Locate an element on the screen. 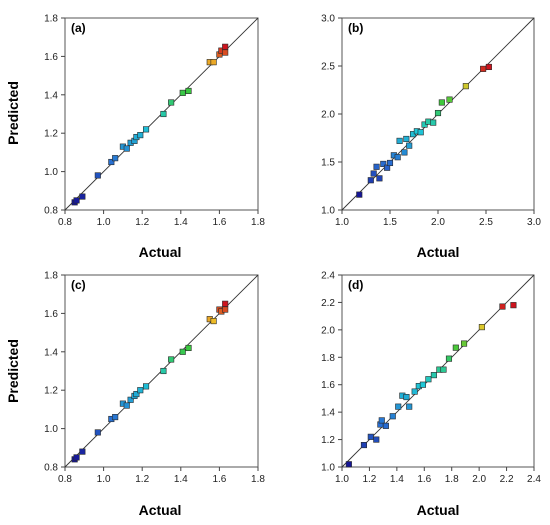  y-tick-label: 1.5 is located at coordinates (328, 163).